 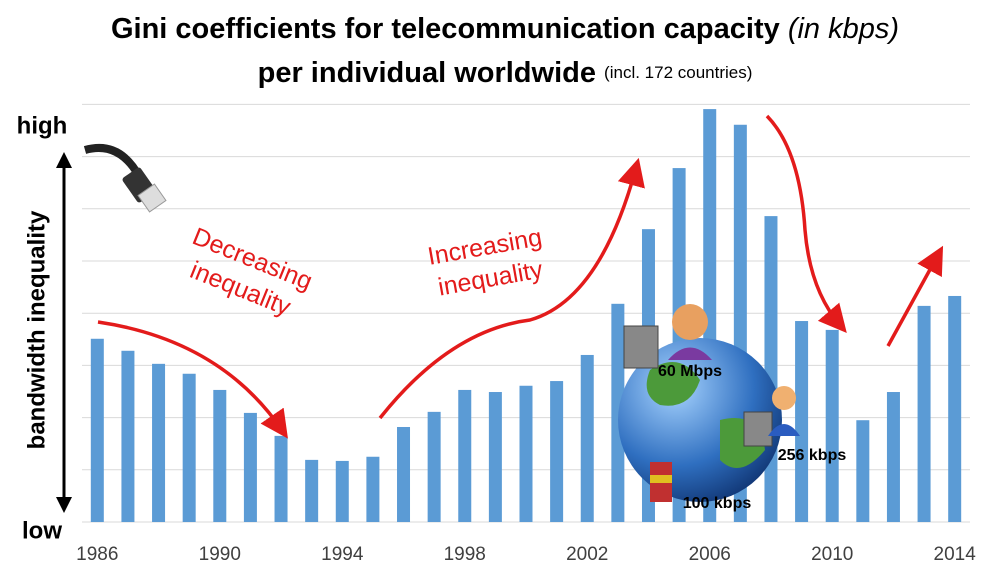 I want to click on x-tick-label: 1998, so click(x=465, y=554).